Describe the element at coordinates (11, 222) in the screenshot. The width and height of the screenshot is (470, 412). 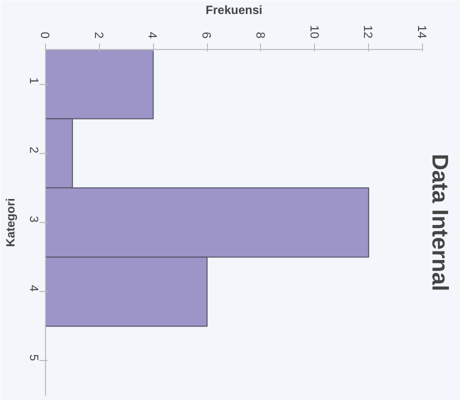
I see `y-axis-title: Kategori` at that location.